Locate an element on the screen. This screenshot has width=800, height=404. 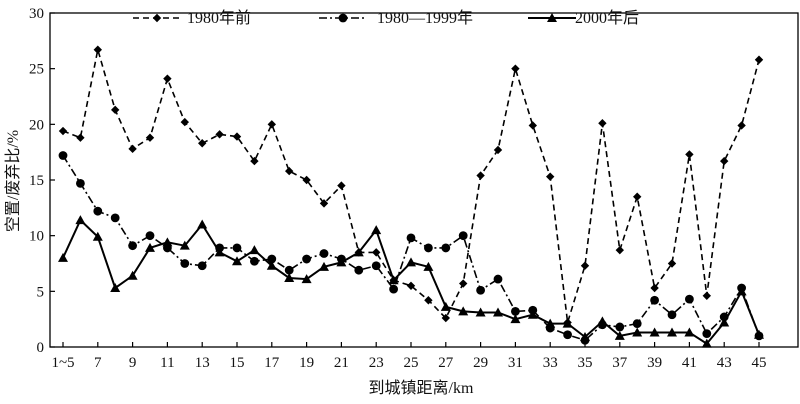
x-tick-label-33: 33 is located at coordinates (550, 363).